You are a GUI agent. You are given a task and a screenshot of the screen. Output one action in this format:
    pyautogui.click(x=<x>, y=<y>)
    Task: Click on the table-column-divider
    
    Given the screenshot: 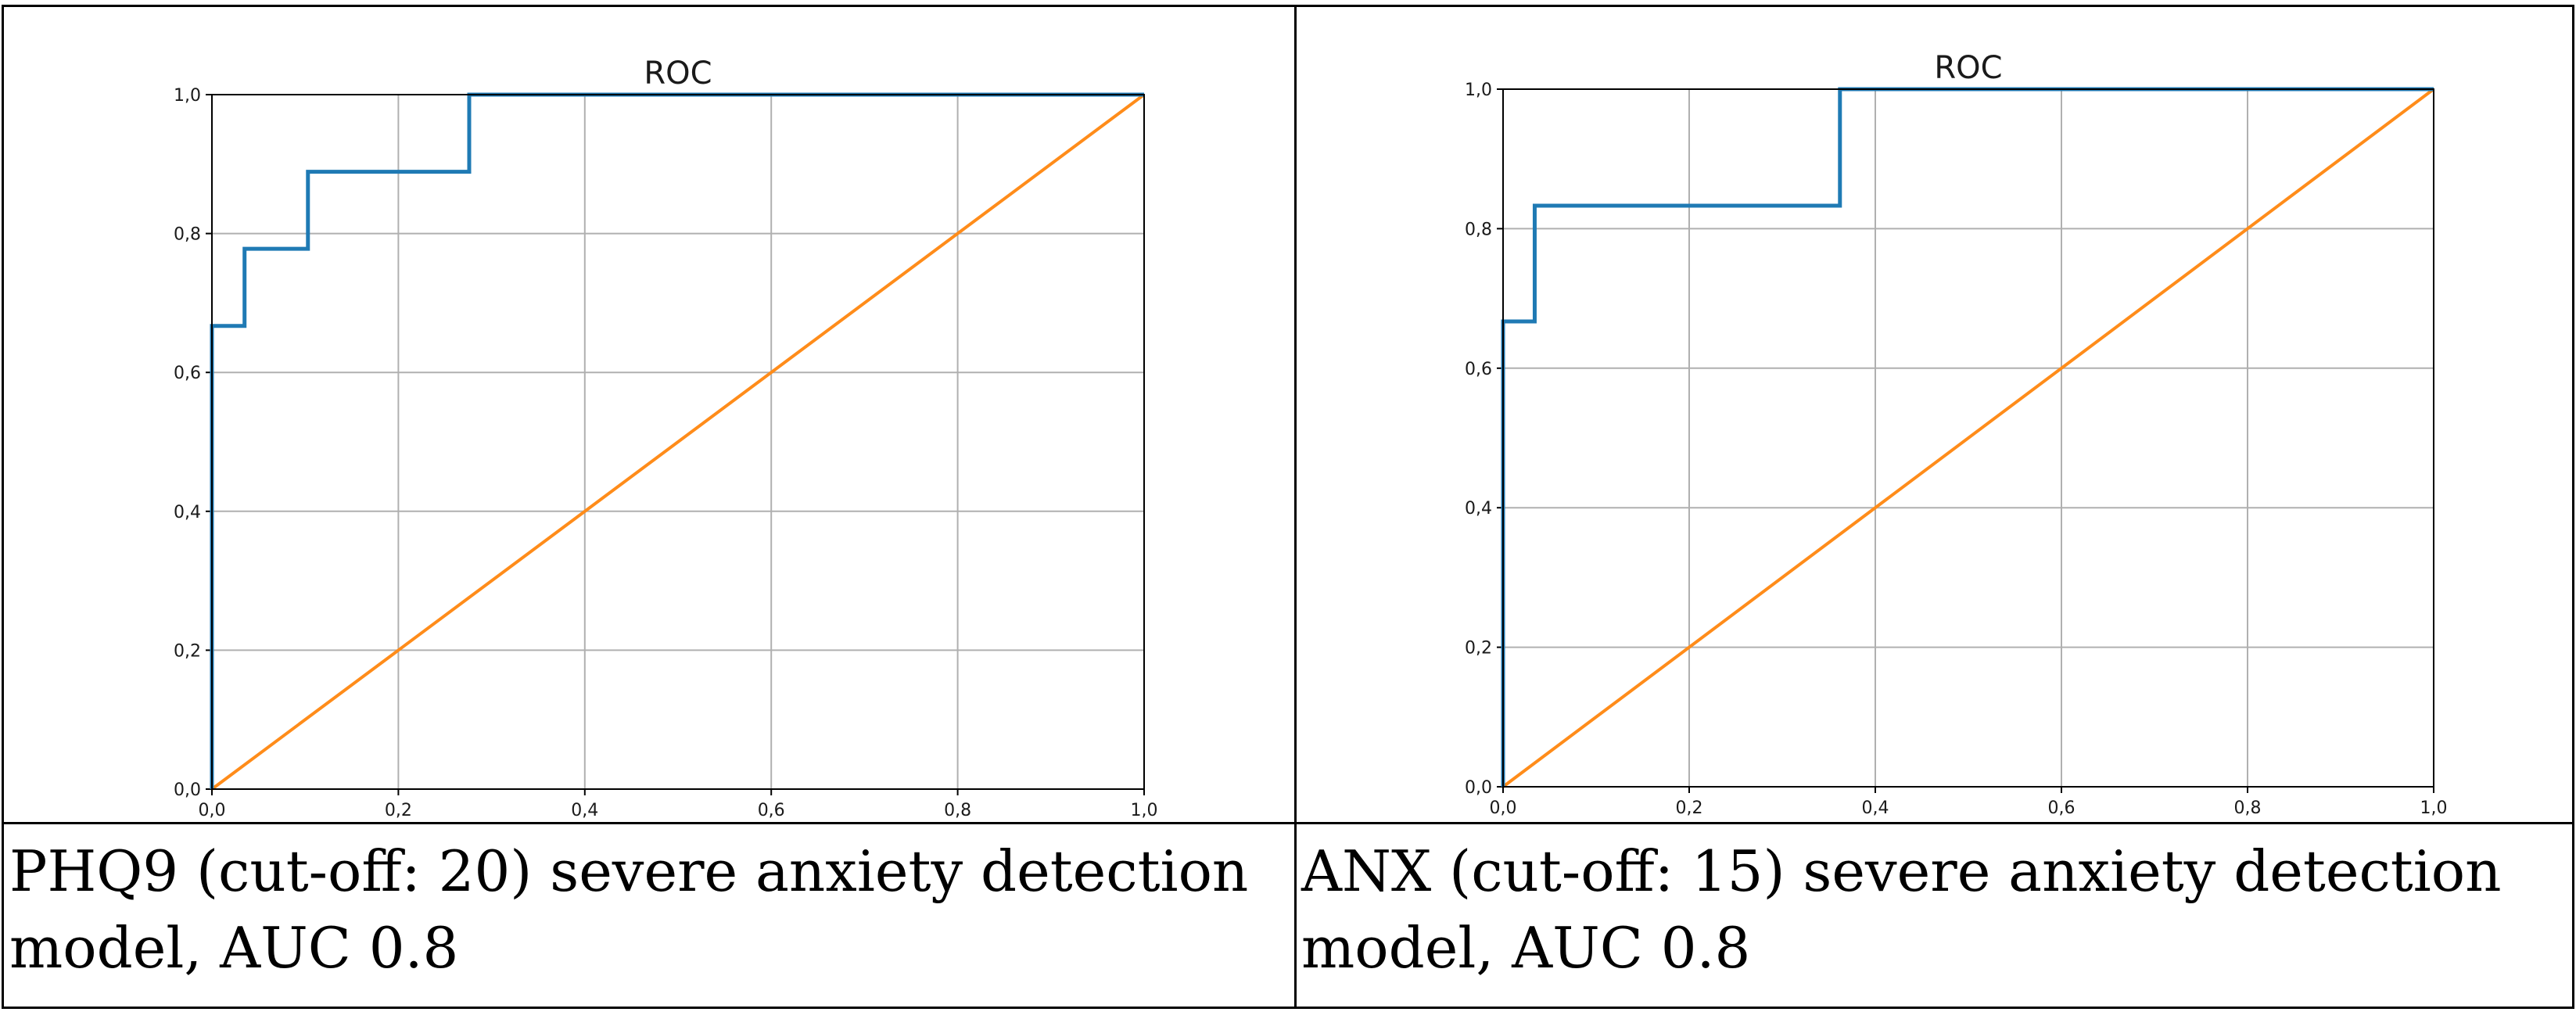 What is the action you would take?
    pyautogui.click(x=1295, y=507)
    